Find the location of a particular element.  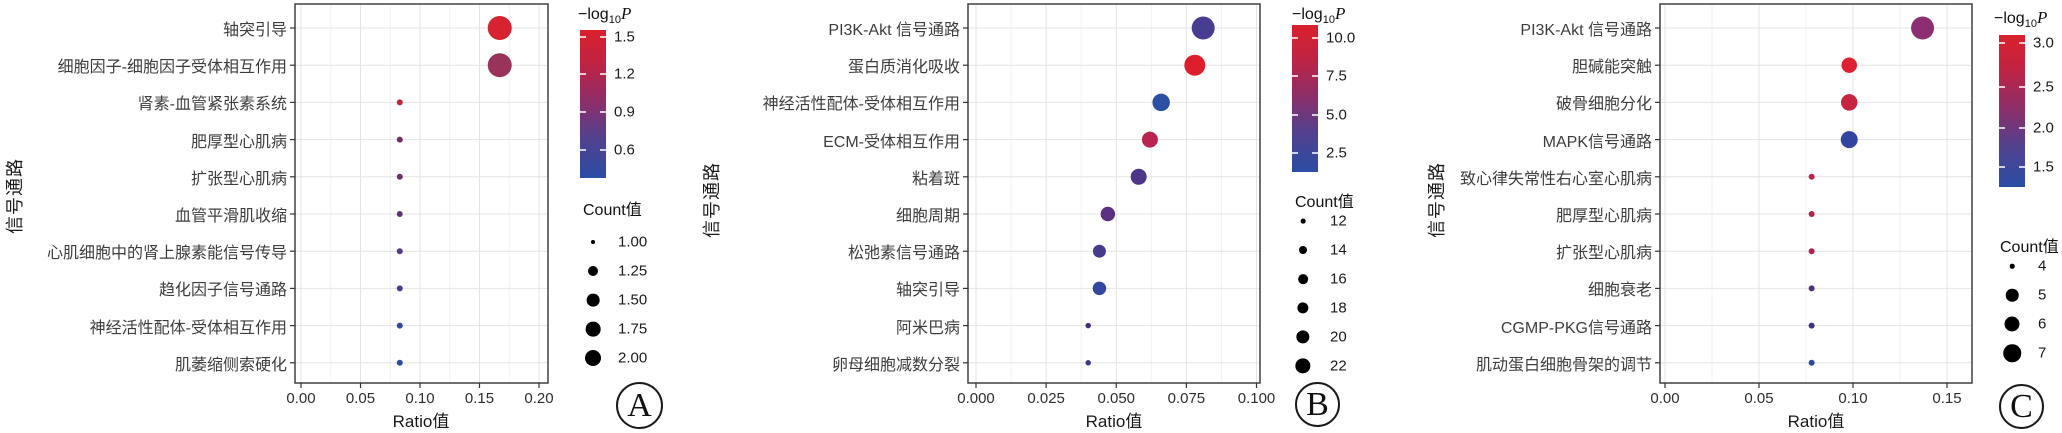

color-legend-tick-label: 7.5 is located at coordinates (1336, 76).